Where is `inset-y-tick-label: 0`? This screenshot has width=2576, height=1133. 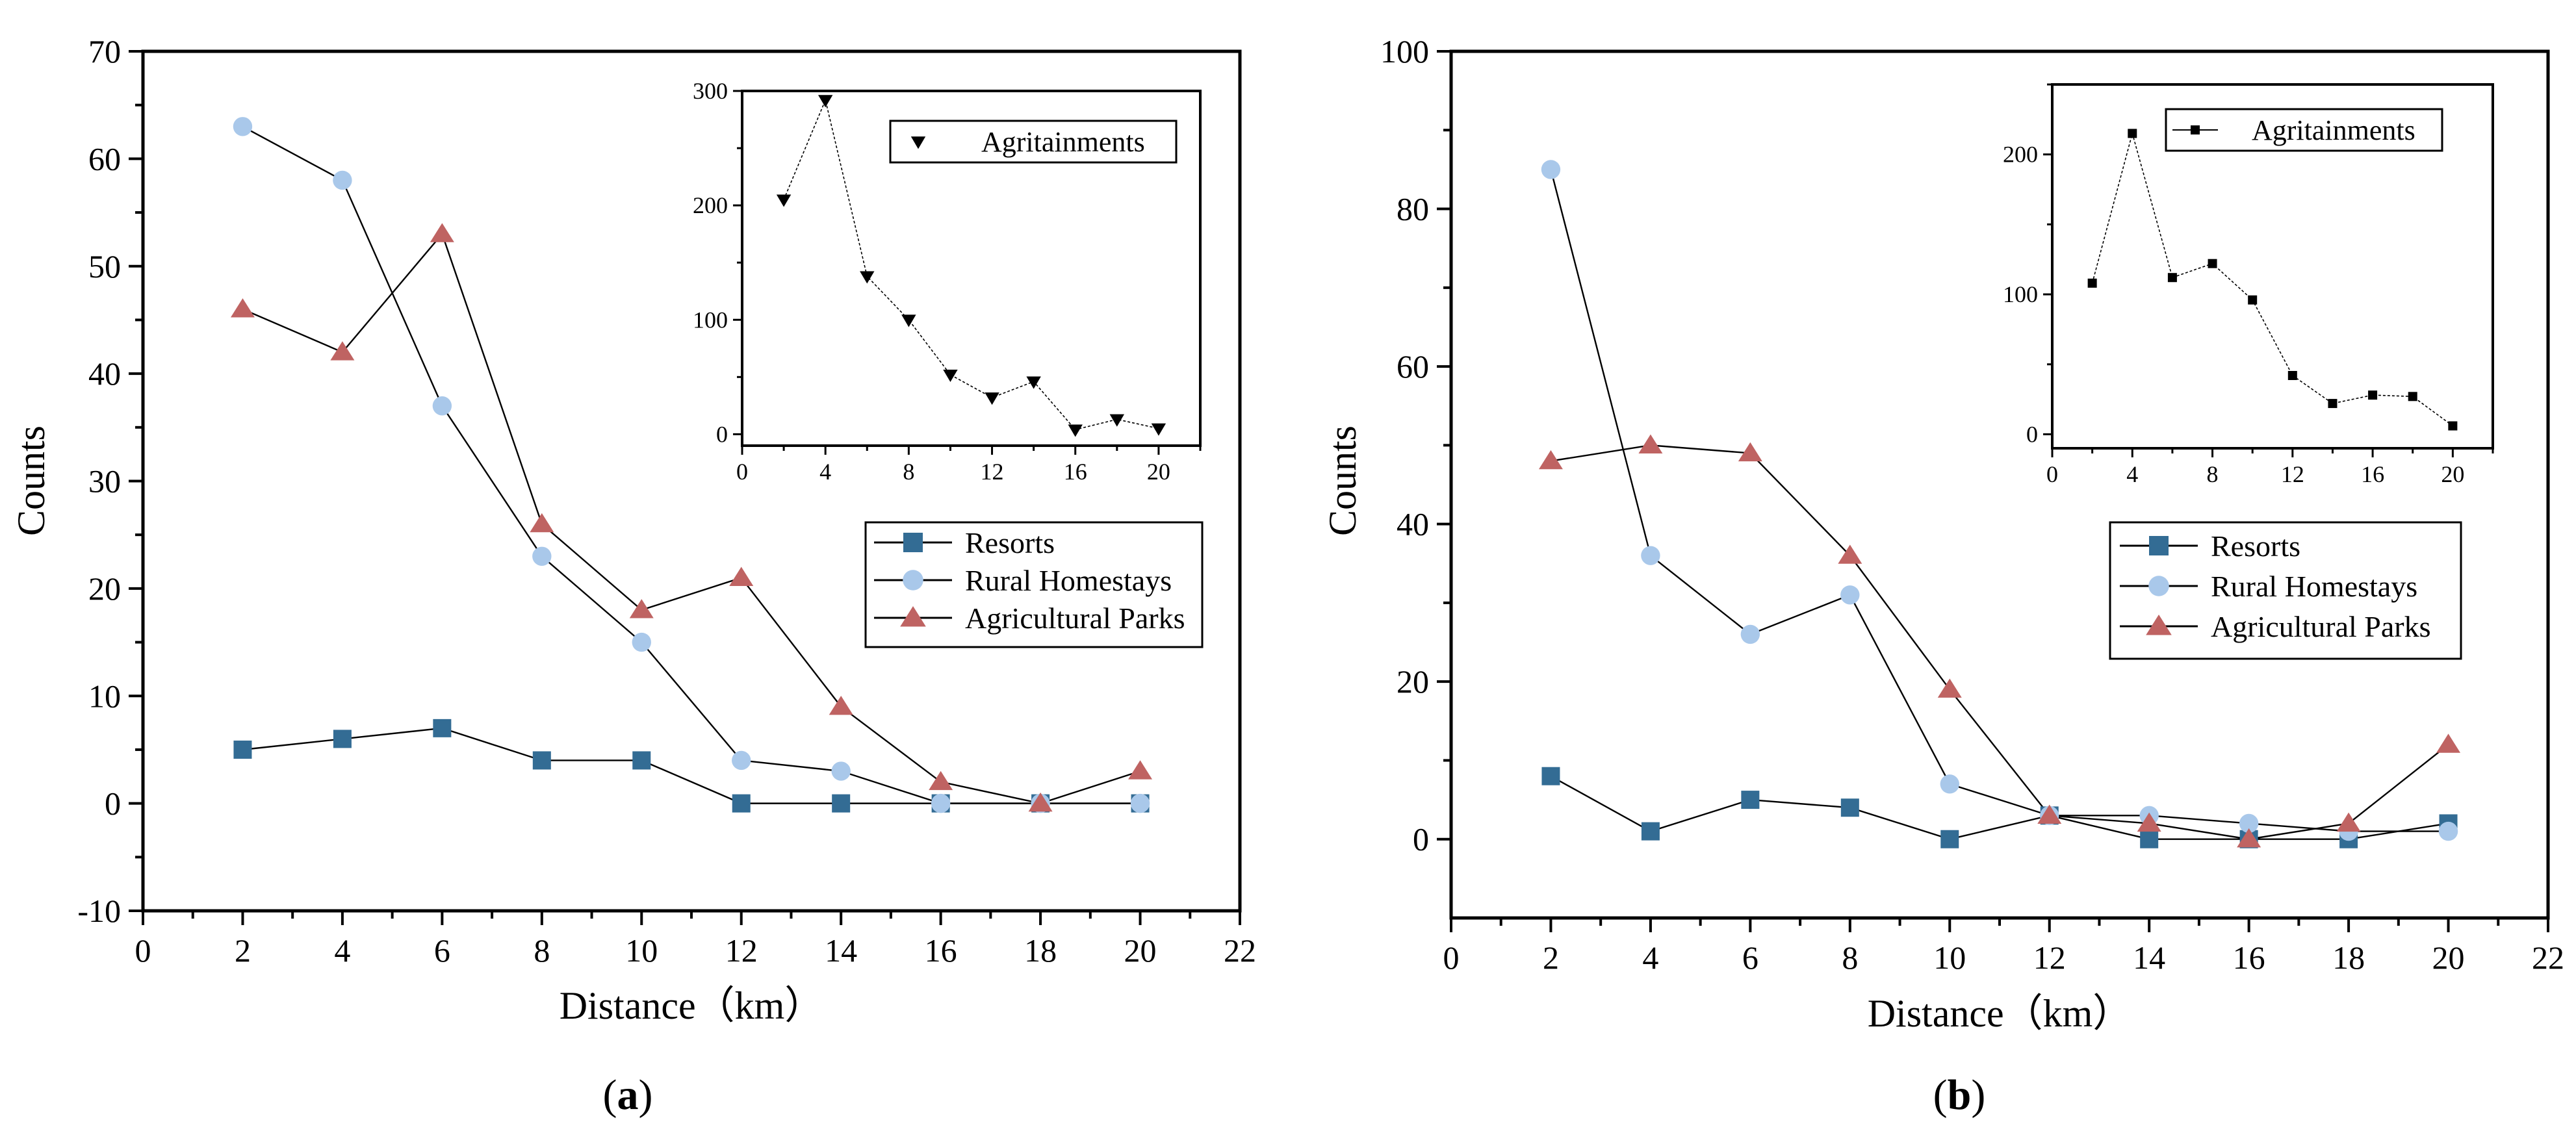
inset-y-tick-label: 0 is located at coordinates (722, 434).